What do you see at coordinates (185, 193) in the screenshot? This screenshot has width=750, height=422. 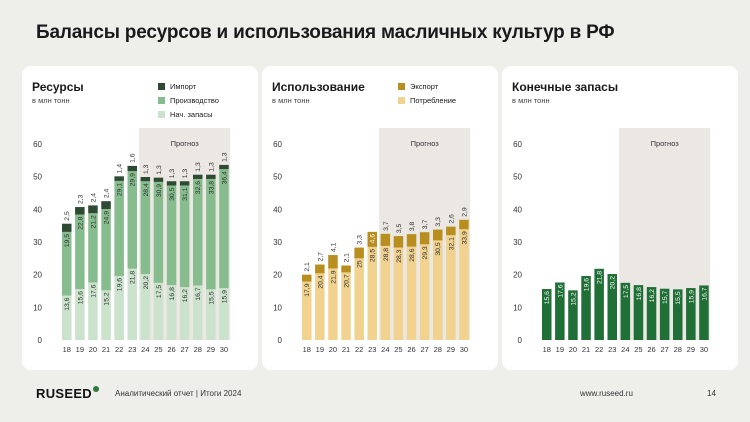 I see `data-label: 31,1` at bounding box center [185, 193].